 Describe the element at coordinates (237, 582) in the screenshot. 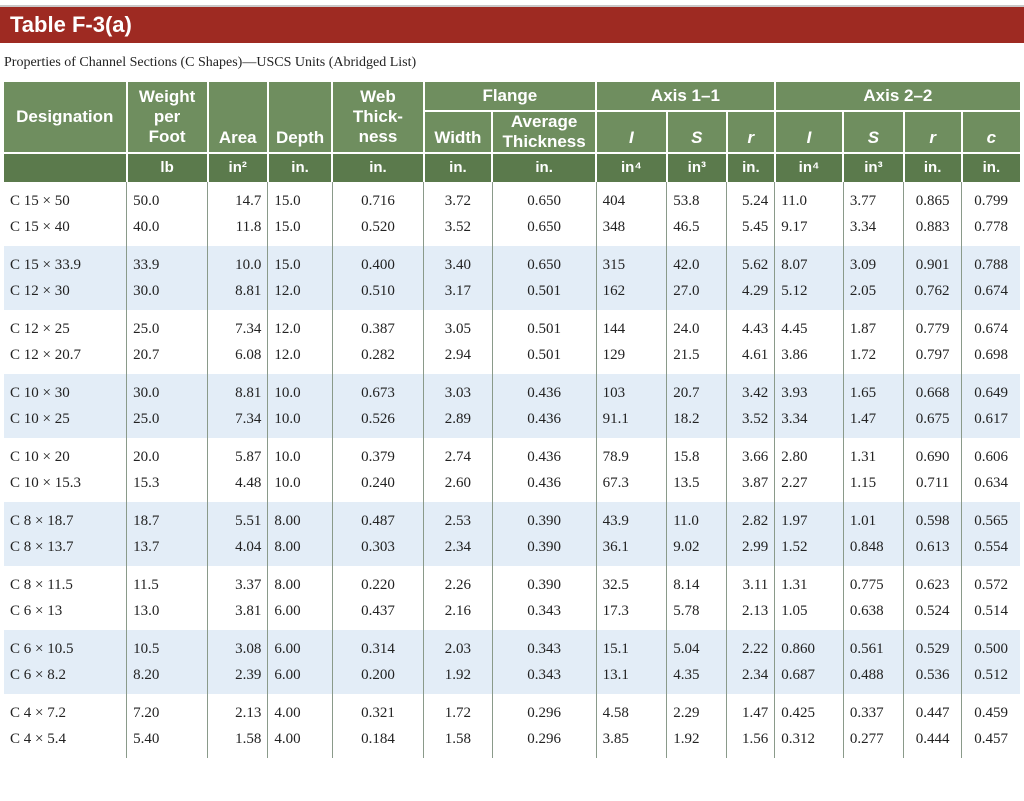

I see `value-cell: 3.37` at that location.